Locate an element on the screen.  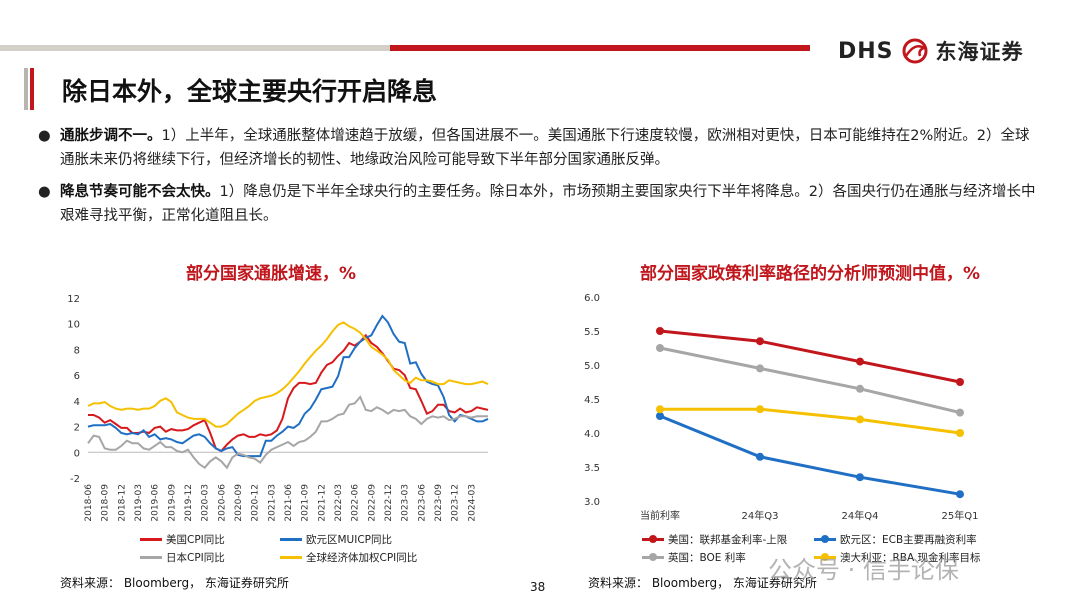
legend-item-us-fed: 美国：联邦基金利率-上限 is located at coordinates (714, 539).